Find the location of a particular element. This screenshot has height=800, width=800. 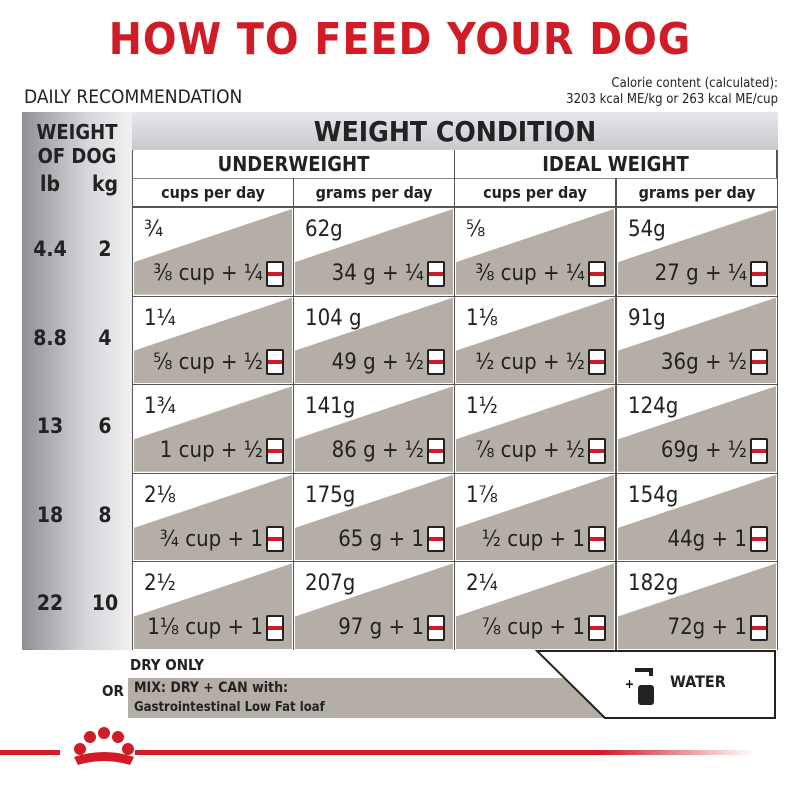

lb: 4.4 is located at coordinates (50, 249).